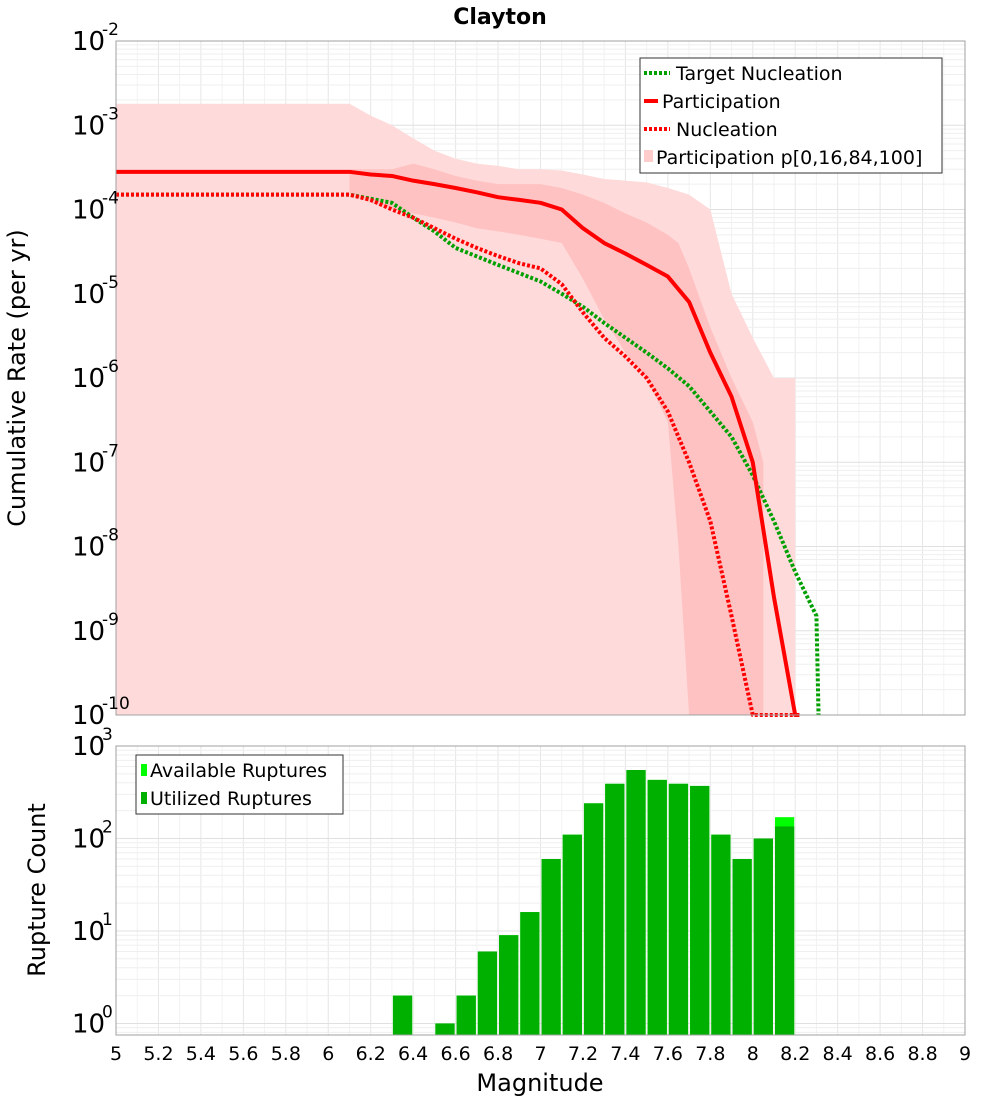 The width and height of the screenshot is (1000, 1100). I want to click on legend-participation-label: Participation, so click(721, 102).